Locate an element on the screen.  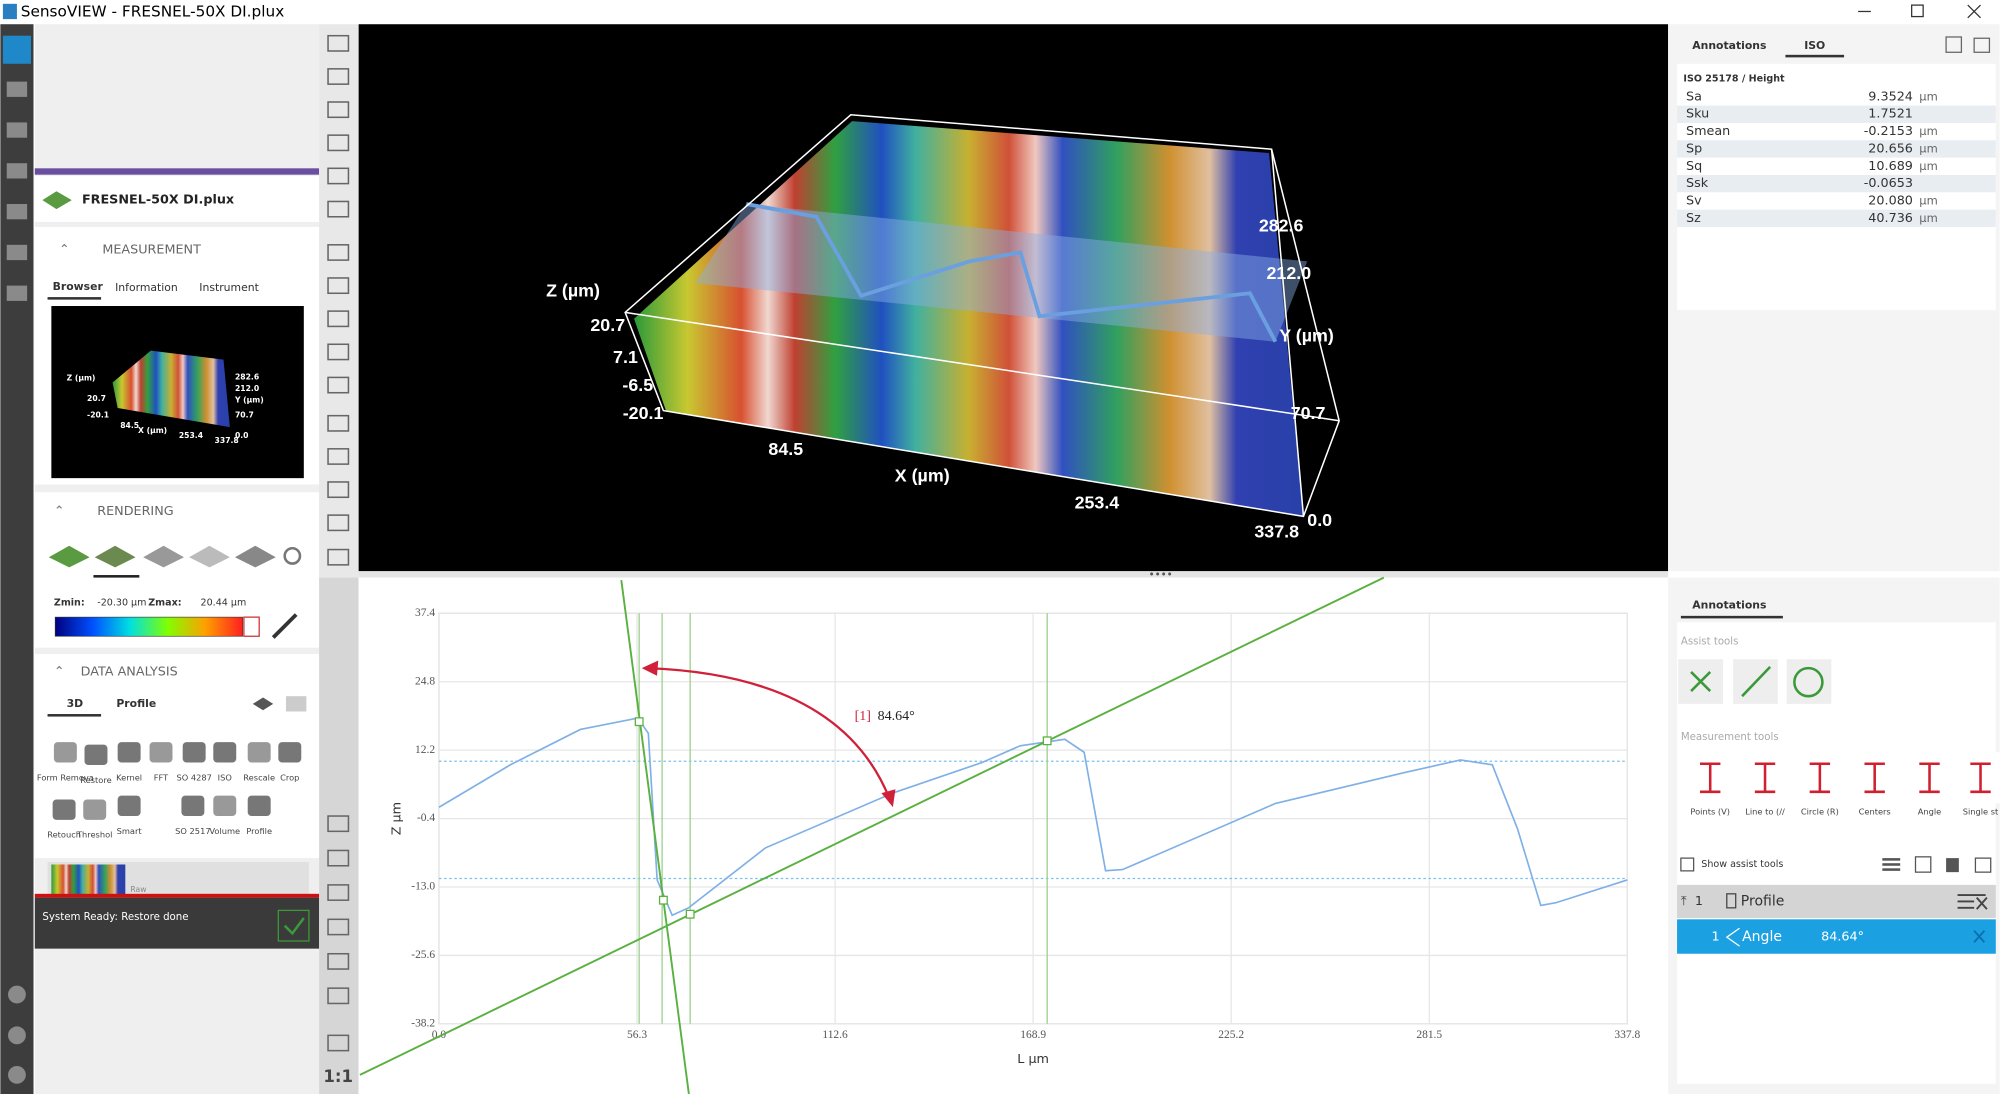
tree-expander: ⤒ is located at coordinates (1684, 901).